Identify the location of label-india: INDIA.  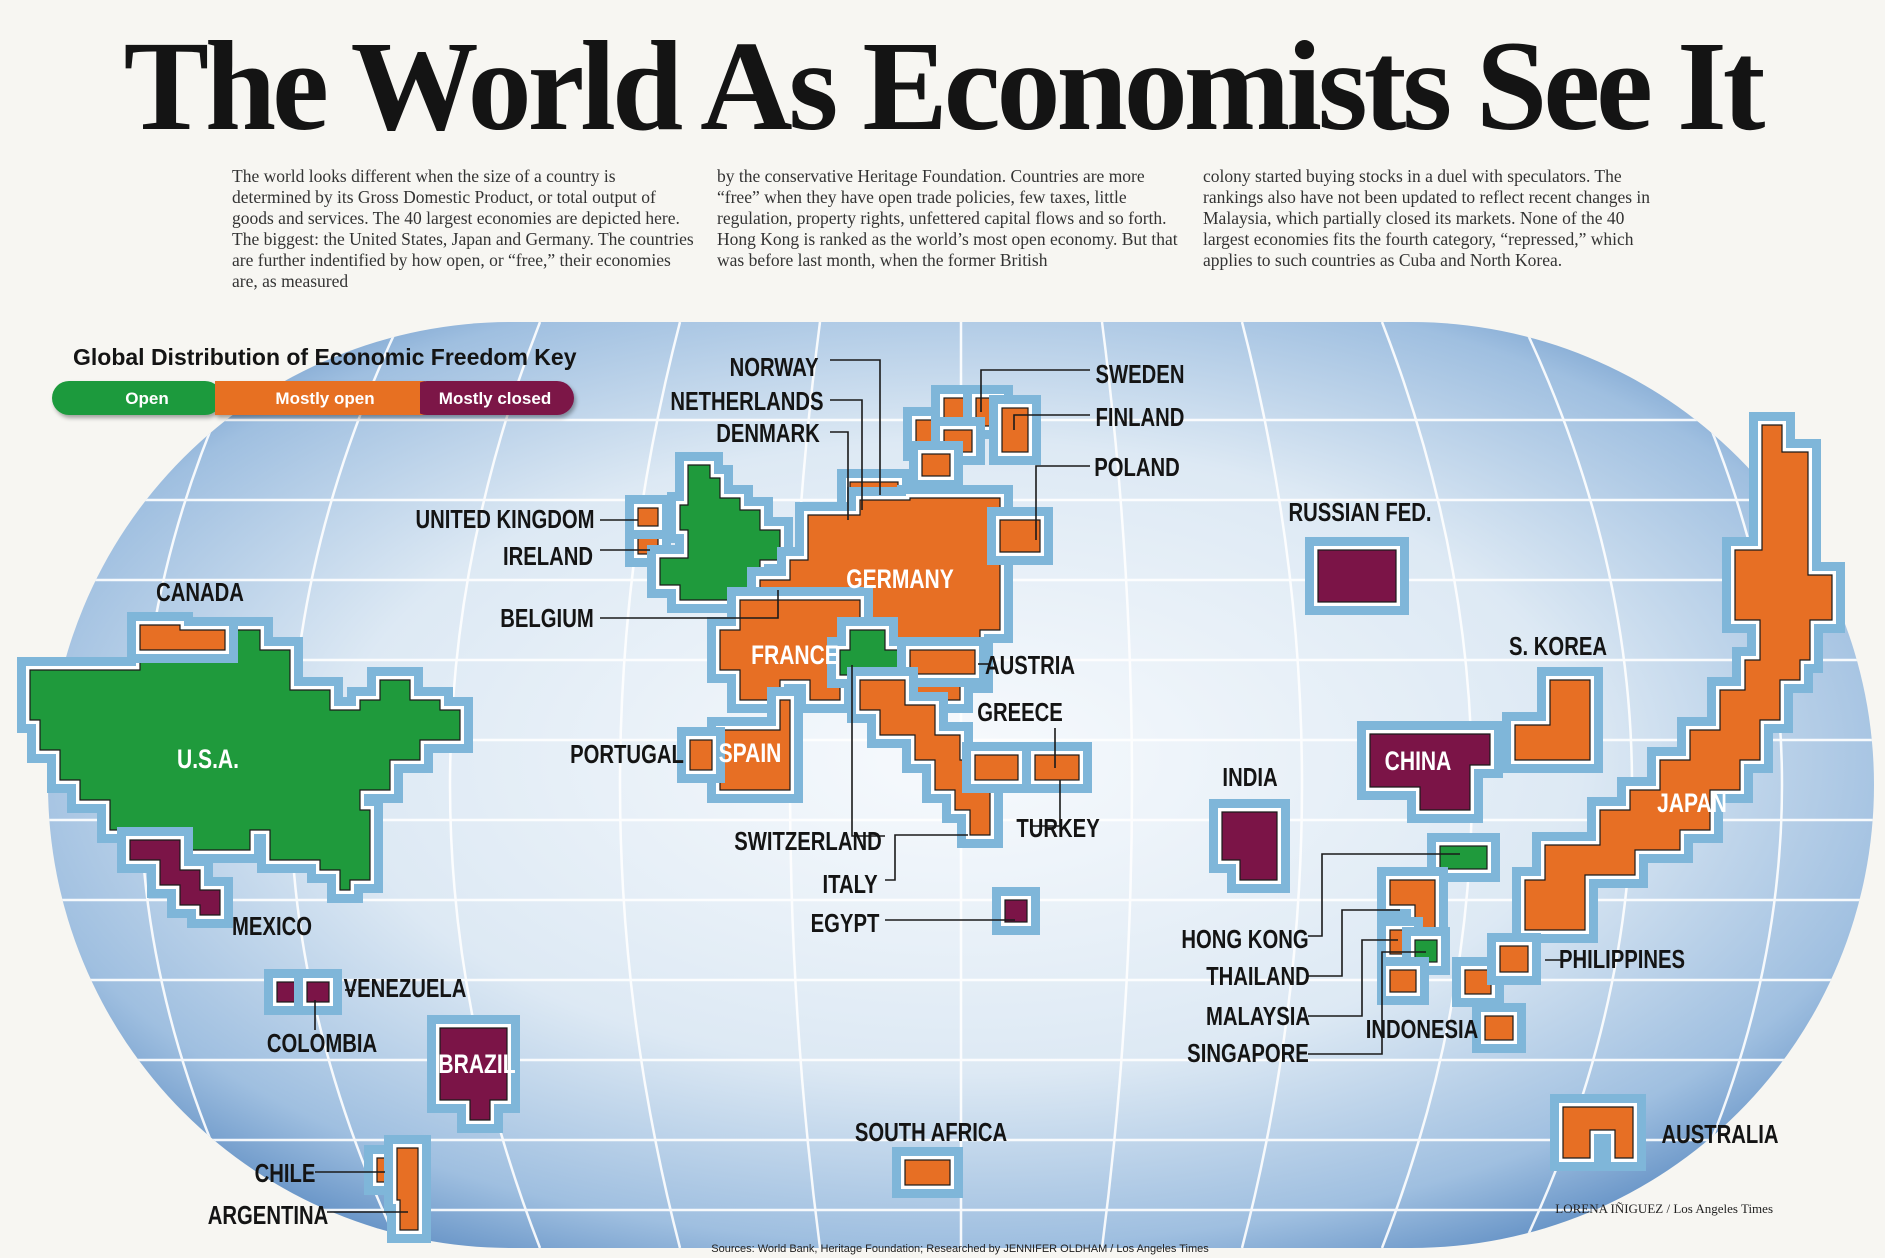
(1249, 777).